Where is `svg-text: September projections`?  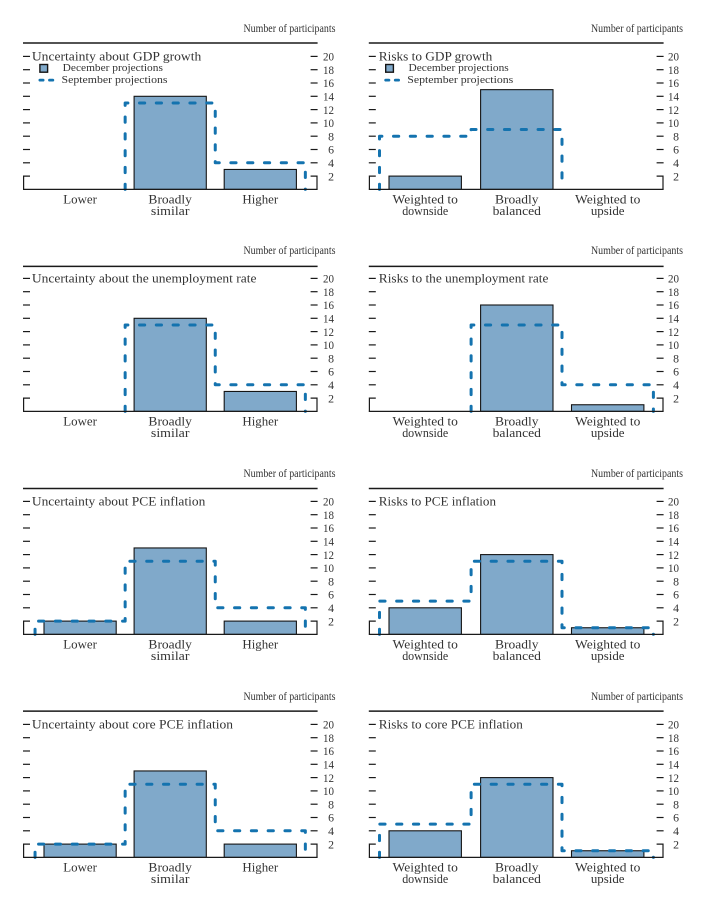 svg-text: September projections is located at coordinates (115, 80).